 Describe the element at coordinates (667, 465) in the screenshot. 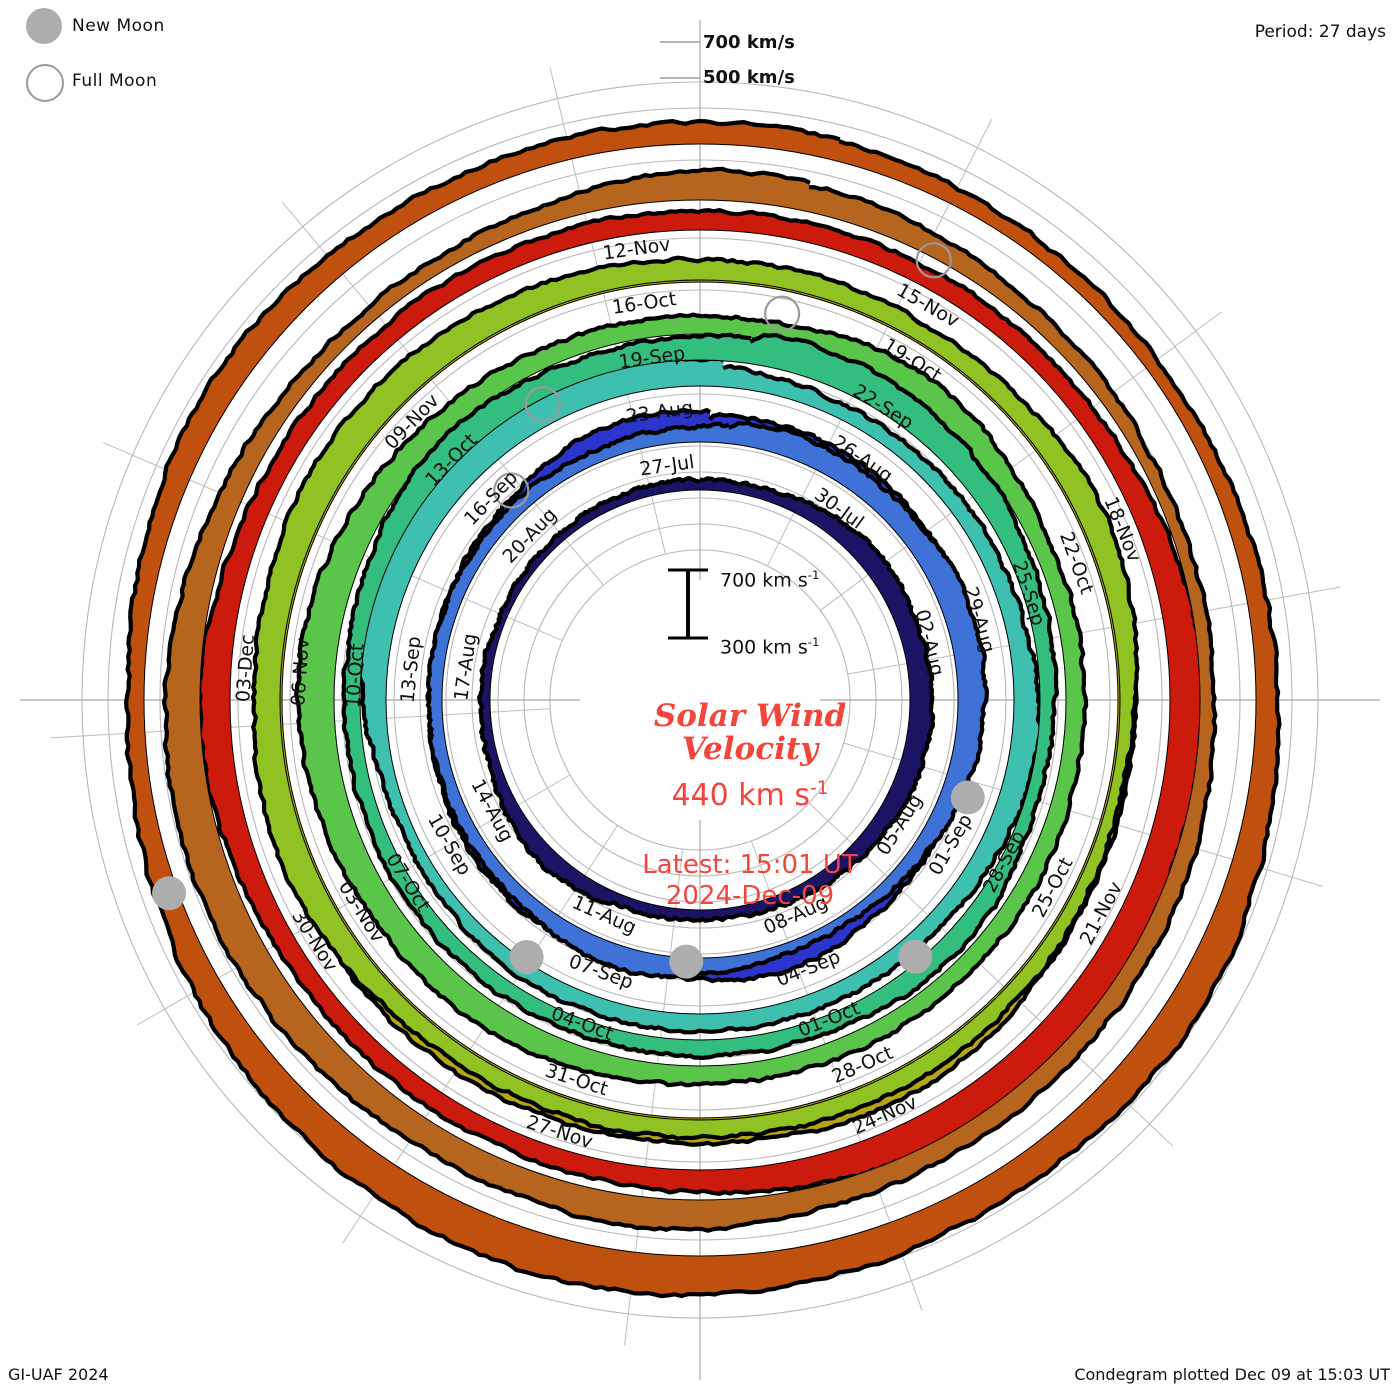

I see `date-label-27-jul: 27-Jul` at that location.